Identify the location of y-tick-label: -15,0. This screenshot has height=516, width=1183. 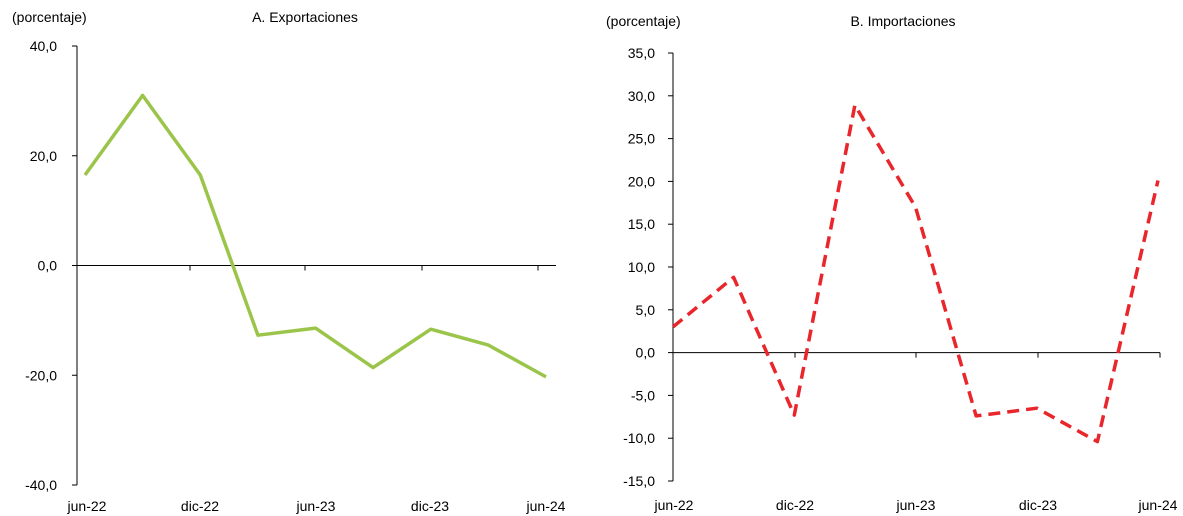
(639, 481).